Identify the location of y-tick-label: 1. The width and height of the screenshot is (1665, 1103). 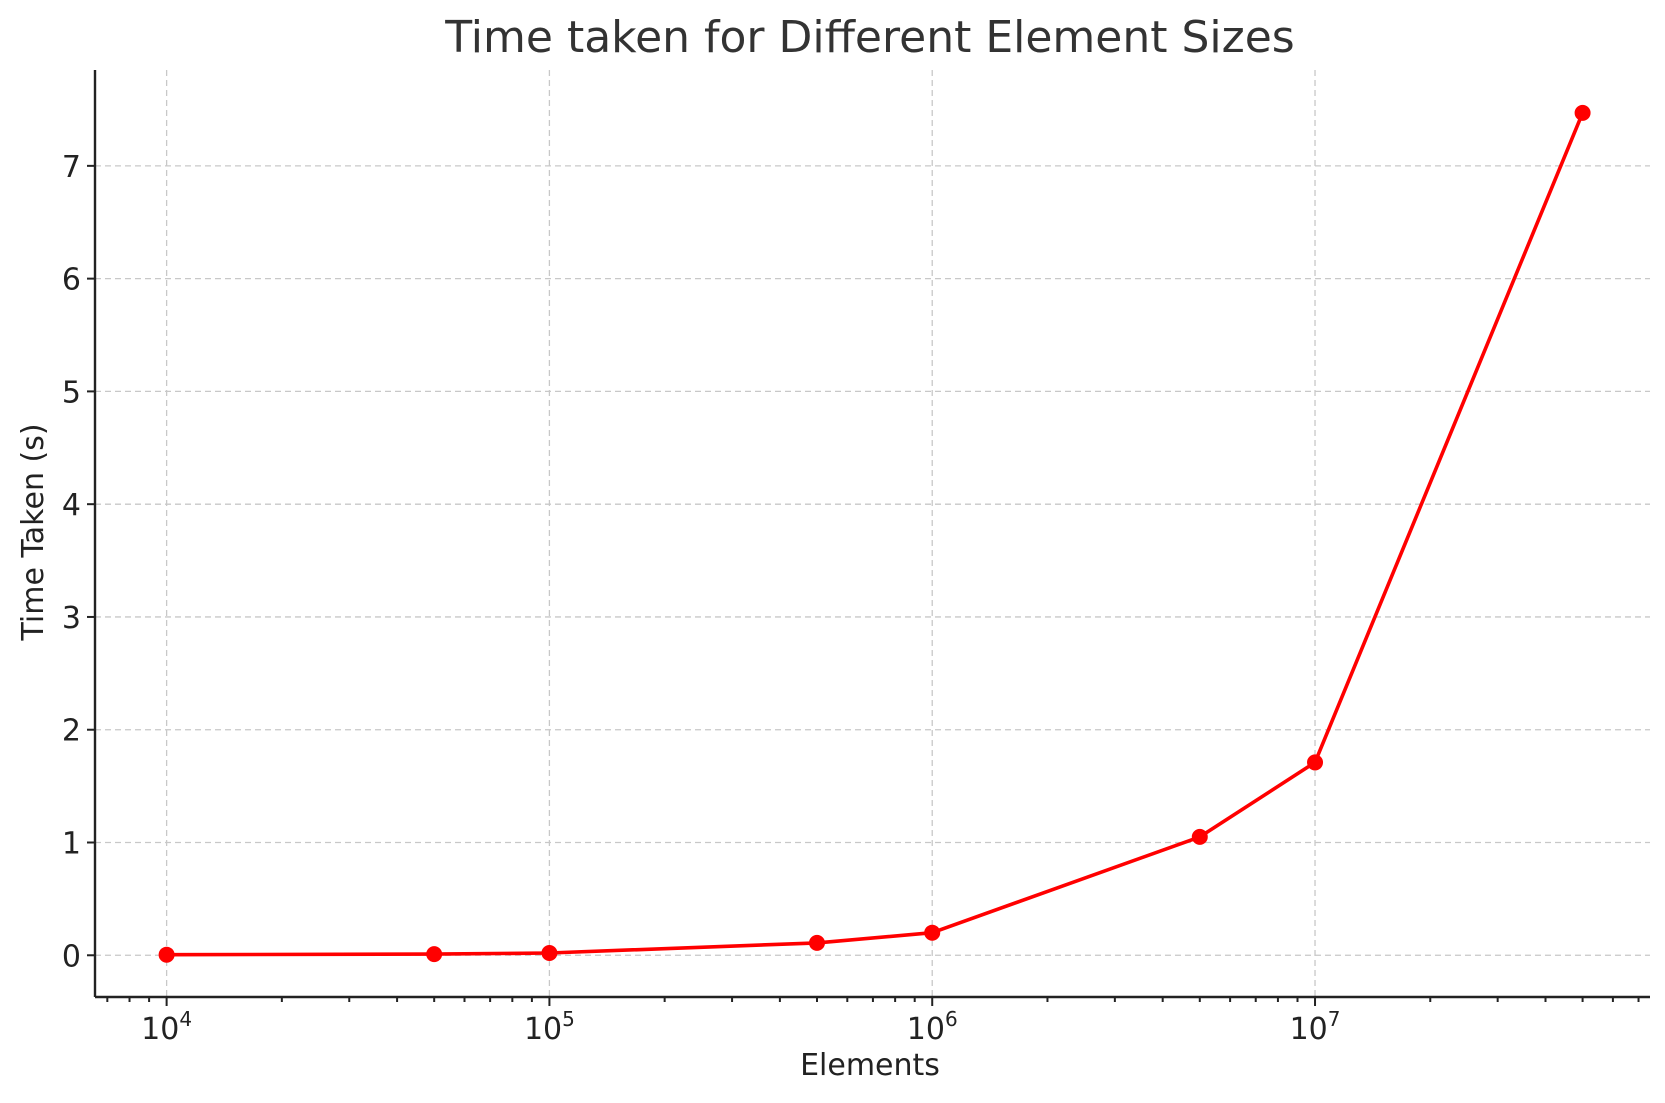
(71, 844).